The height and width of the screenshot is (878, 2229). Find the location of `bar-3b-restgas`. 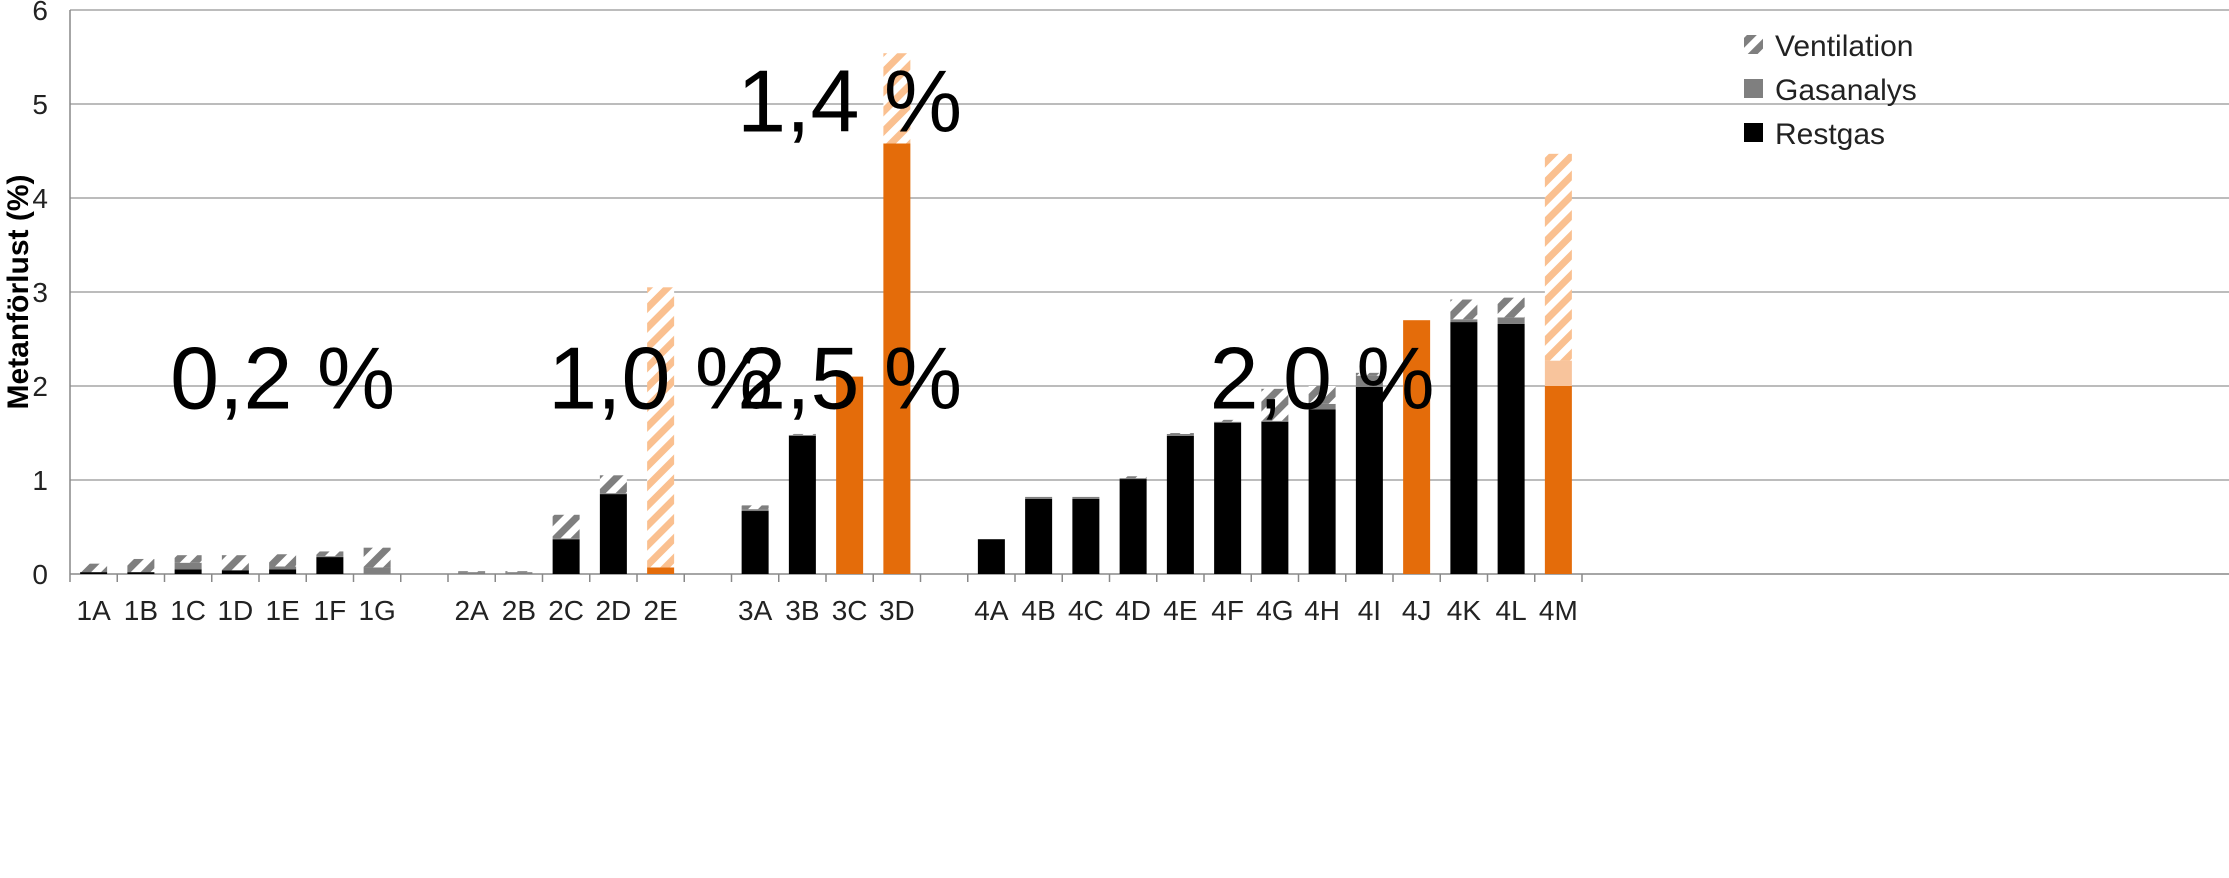

bar-3b-restgas is located at coordinates (802, 504).